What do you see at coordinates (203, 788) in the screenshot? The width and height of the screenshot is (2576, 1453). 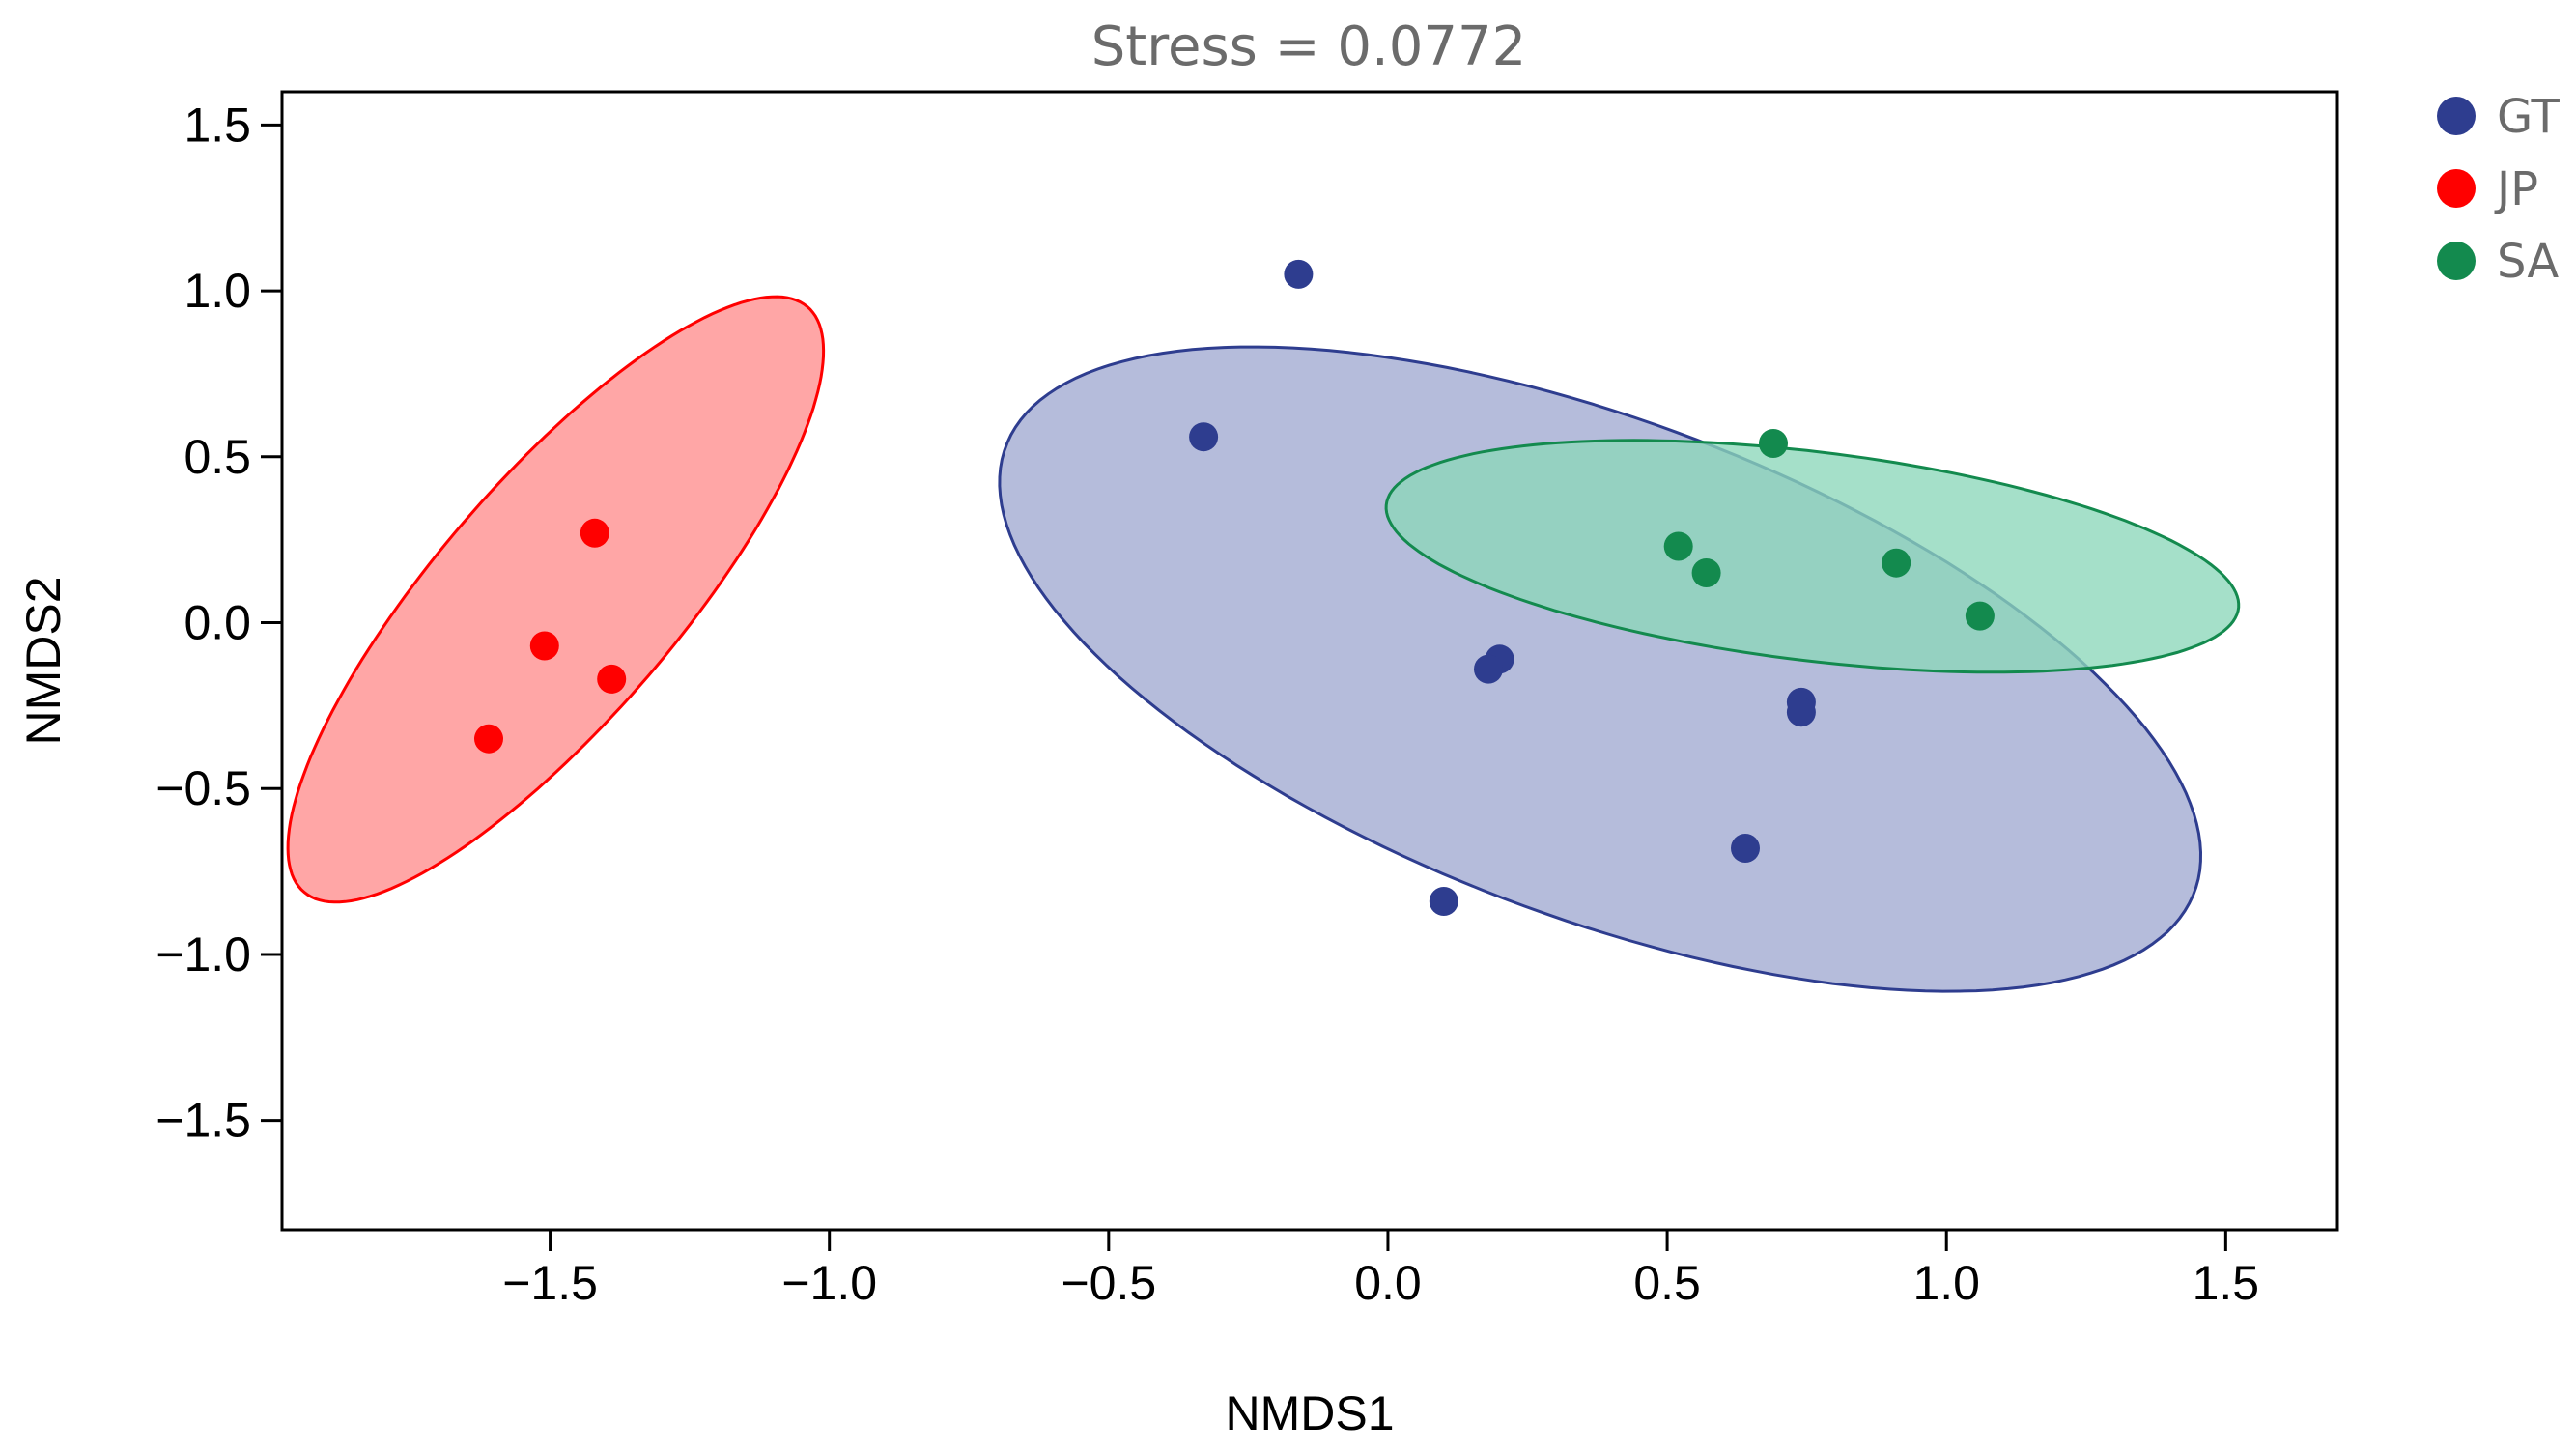 I see `y-tick-label: −0.5` at bounding box center [203, 788].